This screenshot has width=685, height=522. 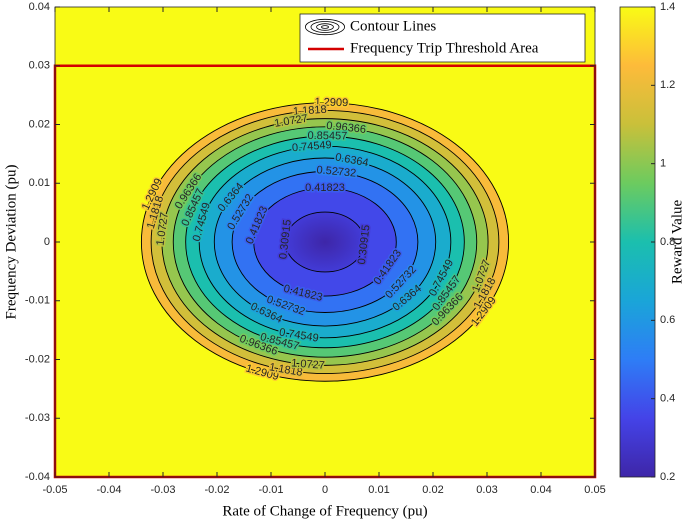 I want to click on contour-line, so click(x=325, y=242).